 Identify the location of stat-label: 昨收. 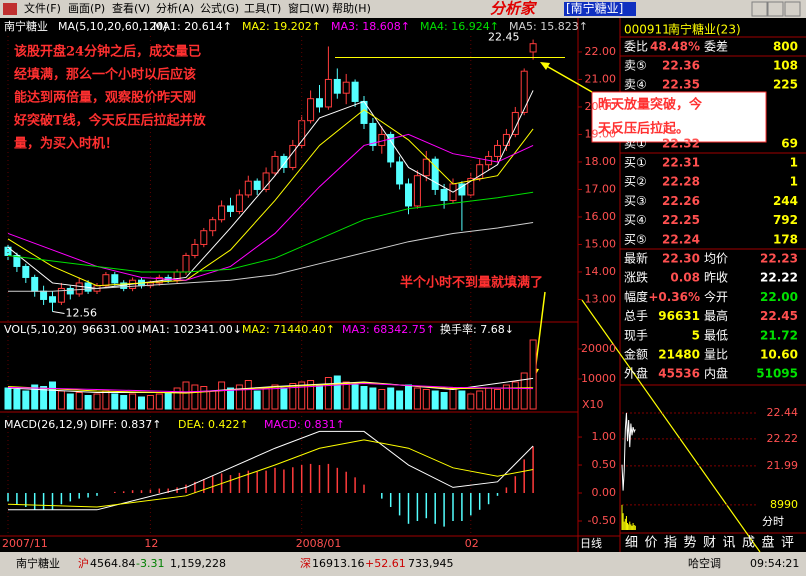
(716, 278).